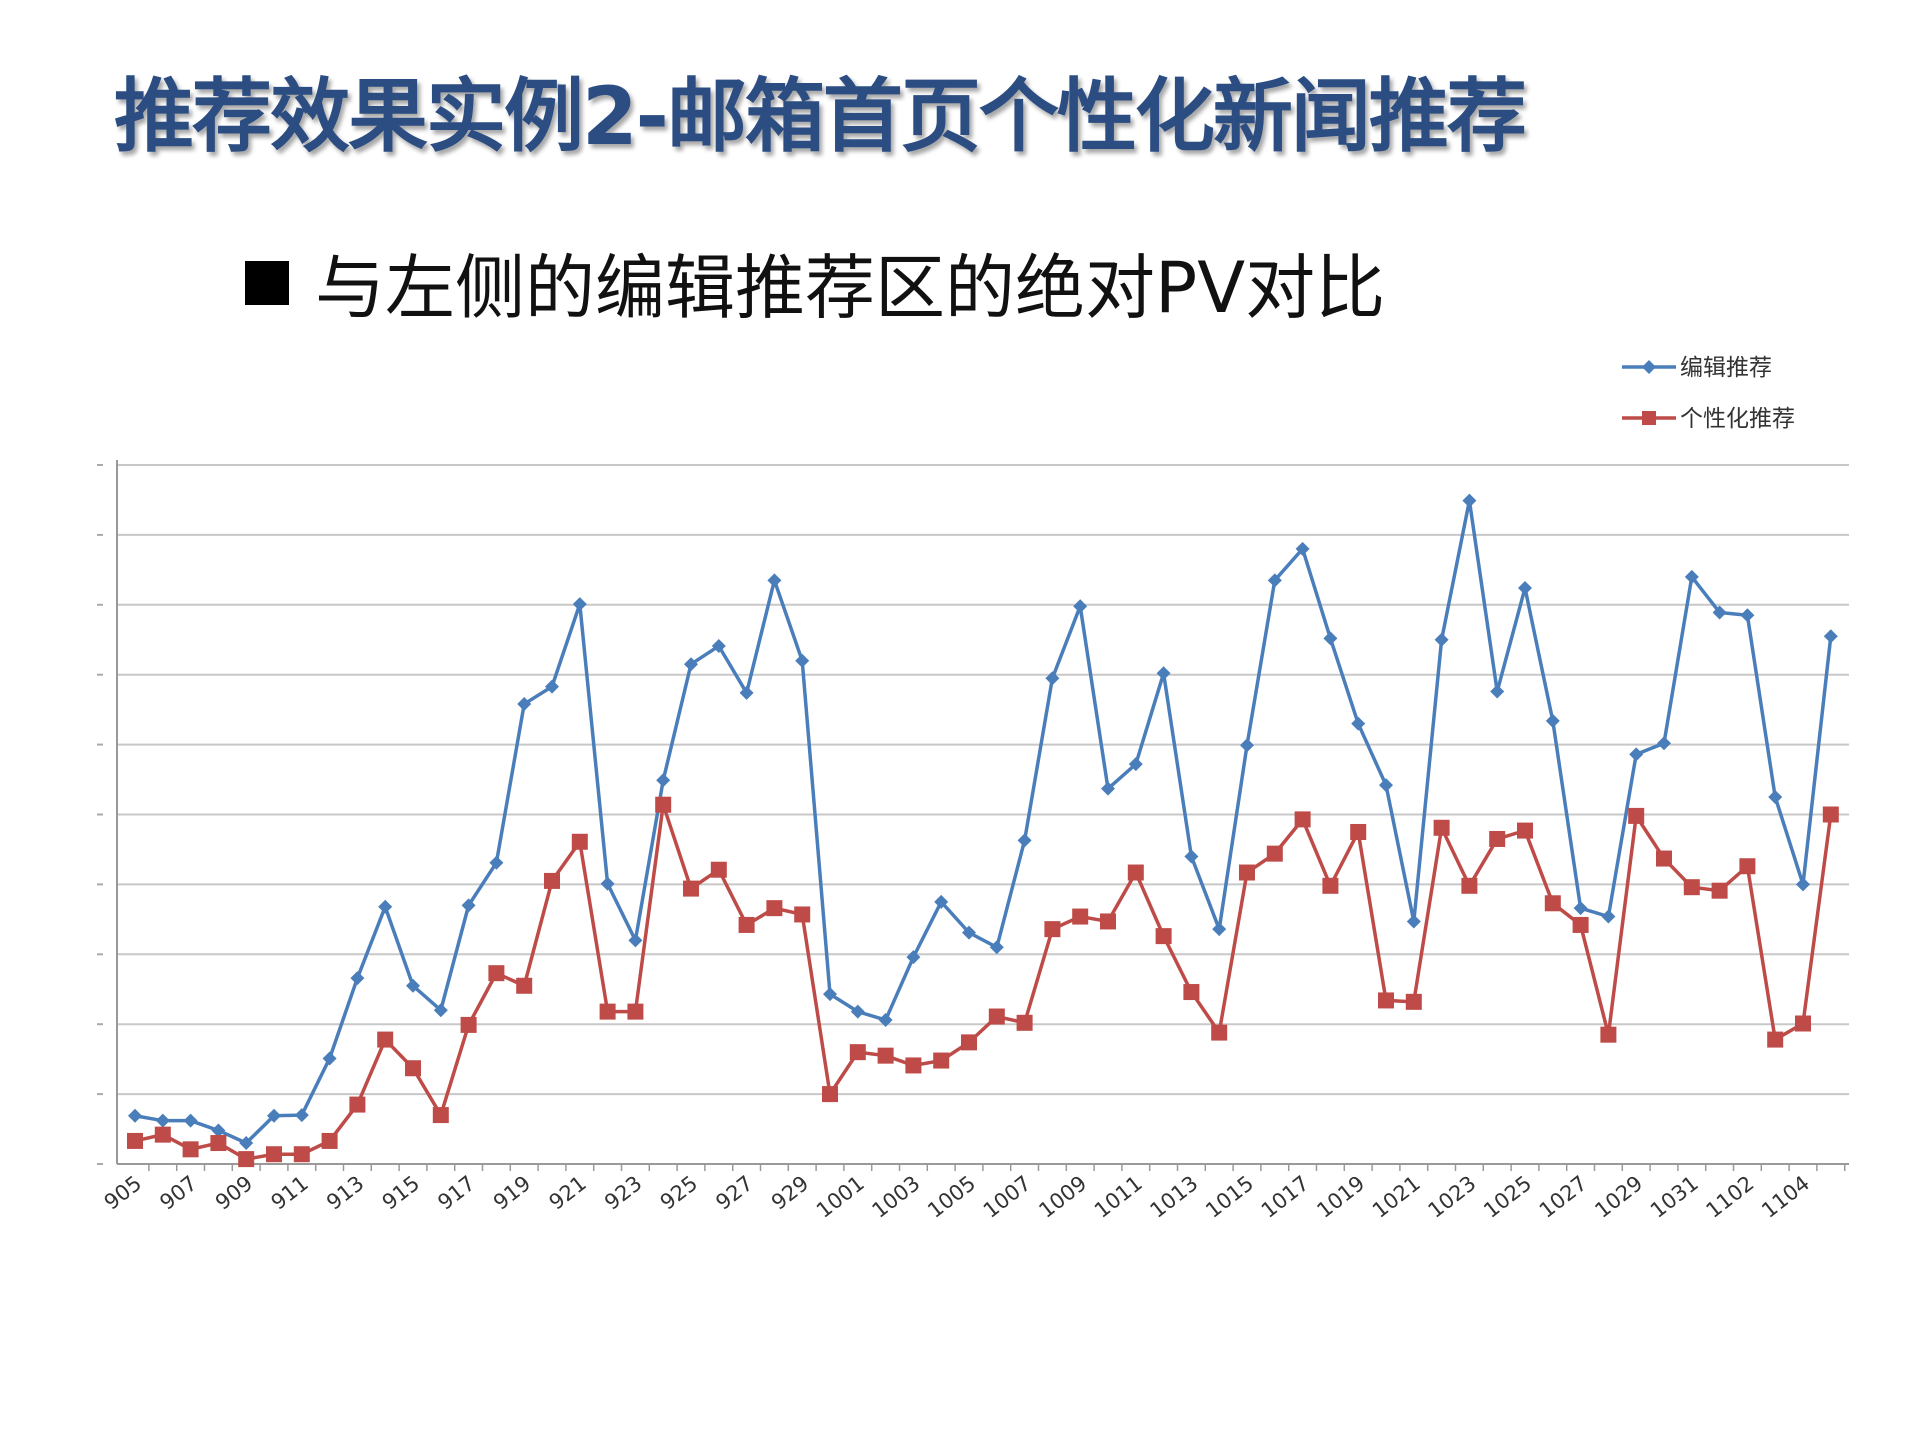  I want to click on legend-label: 编辑推荐, so click(1726, 368).